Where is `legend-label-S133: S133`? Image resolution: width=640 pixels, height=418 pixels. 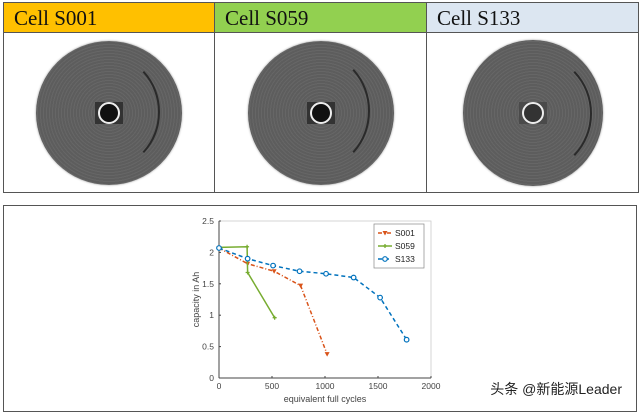 legend-label-S133: S133 is located at coordinates (405, 259).